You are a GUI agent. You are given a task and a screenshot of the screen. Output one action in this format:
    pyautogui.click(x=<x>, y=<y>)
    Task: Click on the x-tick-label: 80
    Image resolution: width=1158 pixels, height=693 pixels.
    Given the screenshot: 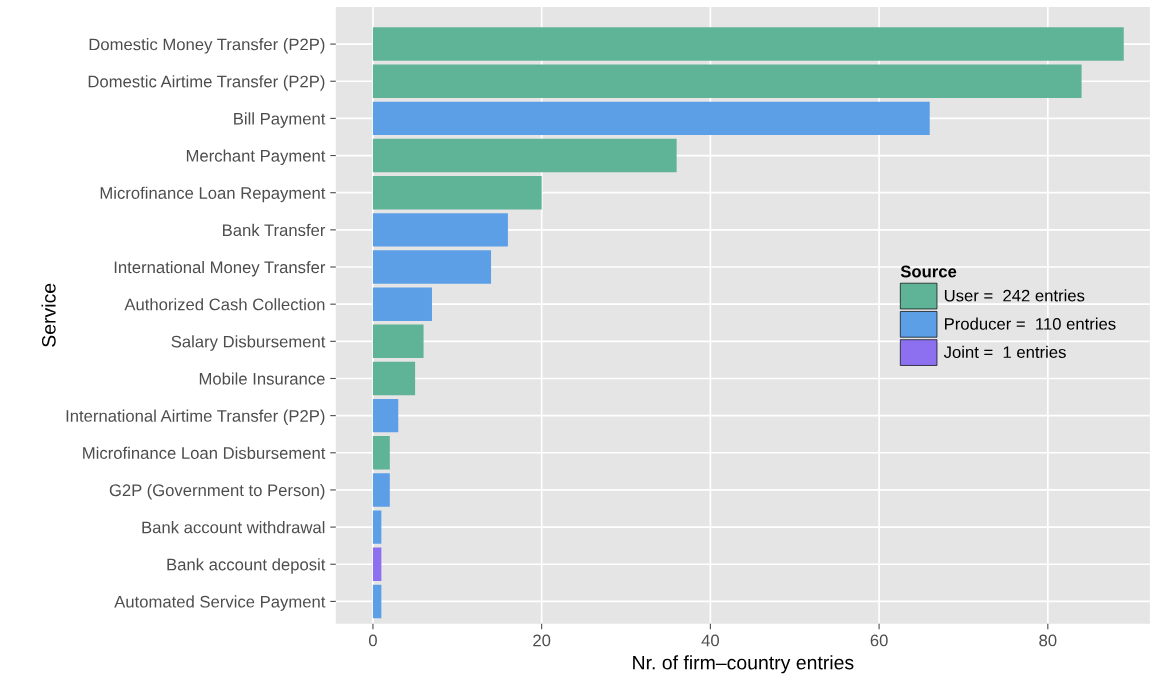 What is the action you would take?
    pyautogui.click(x=1048, y=640)
    